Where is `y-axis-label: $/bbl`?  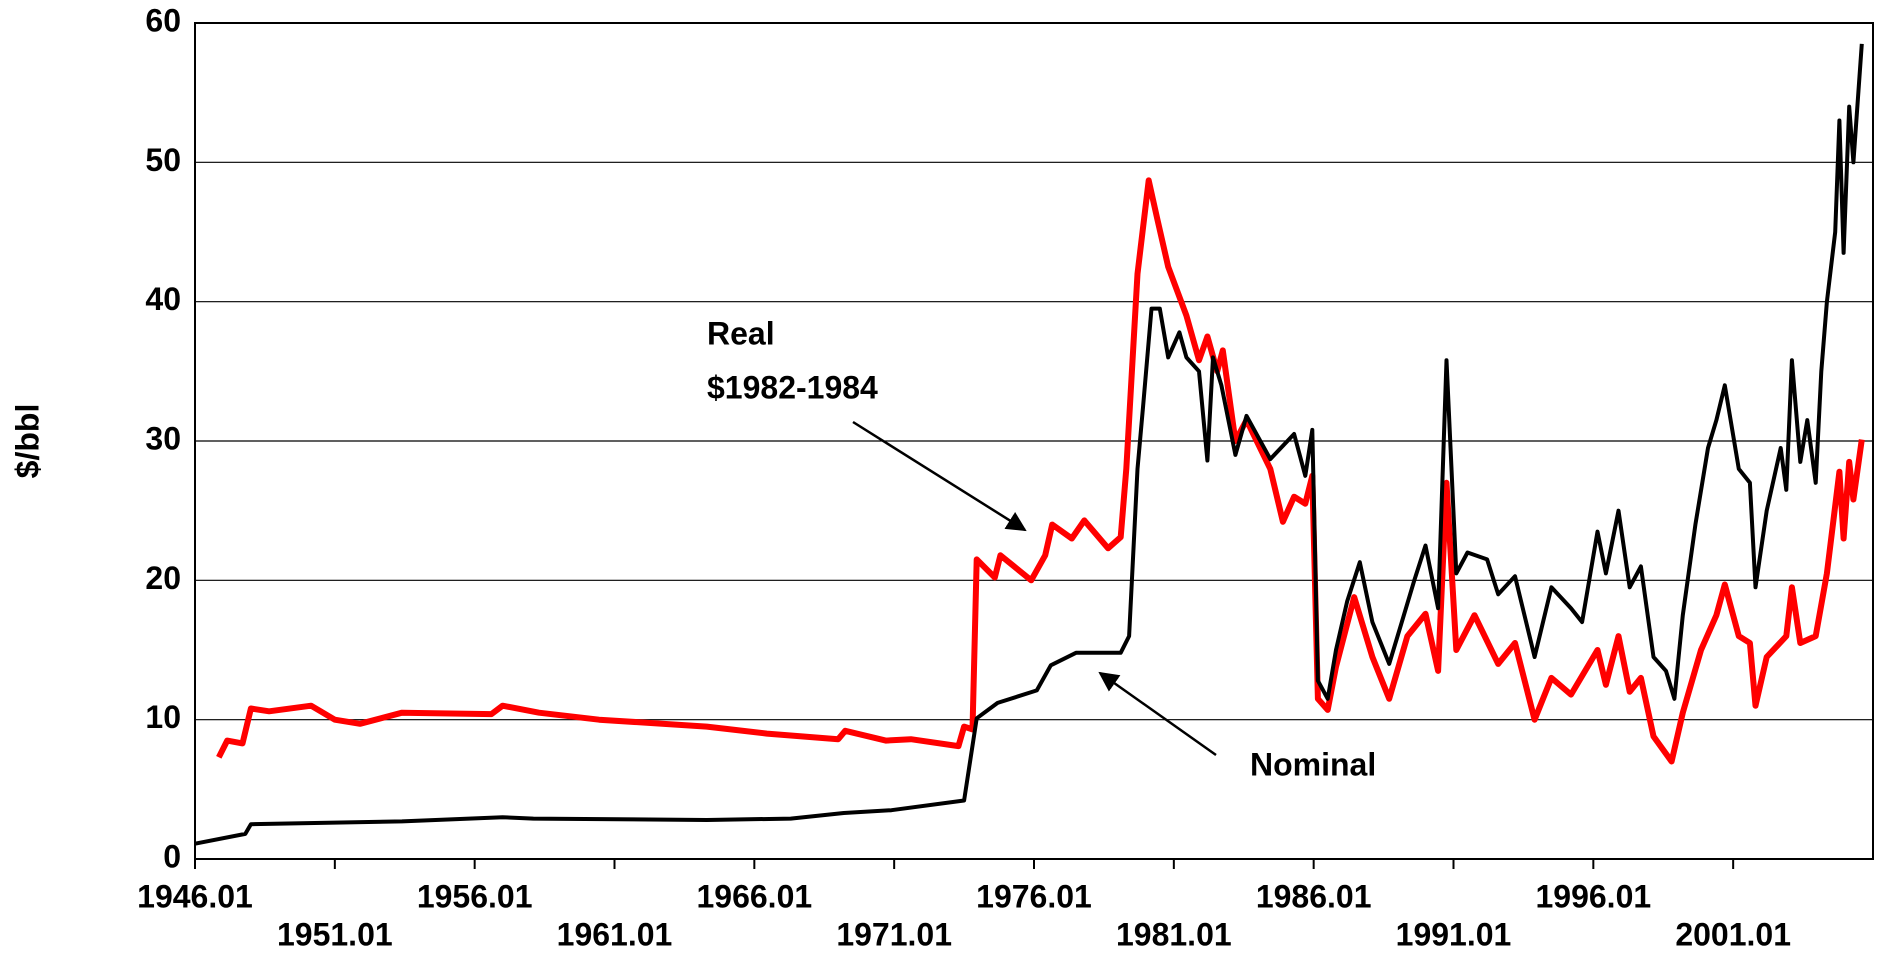
y-axis-label: $/bbl is located at coordinates (27, 441).